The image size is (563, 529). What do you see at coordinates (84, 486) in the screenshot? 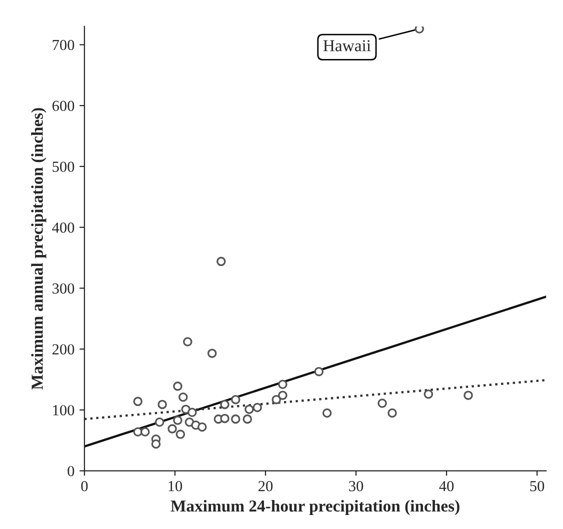
I see `x-tick-label: 0` at bounding box center [84, 486].